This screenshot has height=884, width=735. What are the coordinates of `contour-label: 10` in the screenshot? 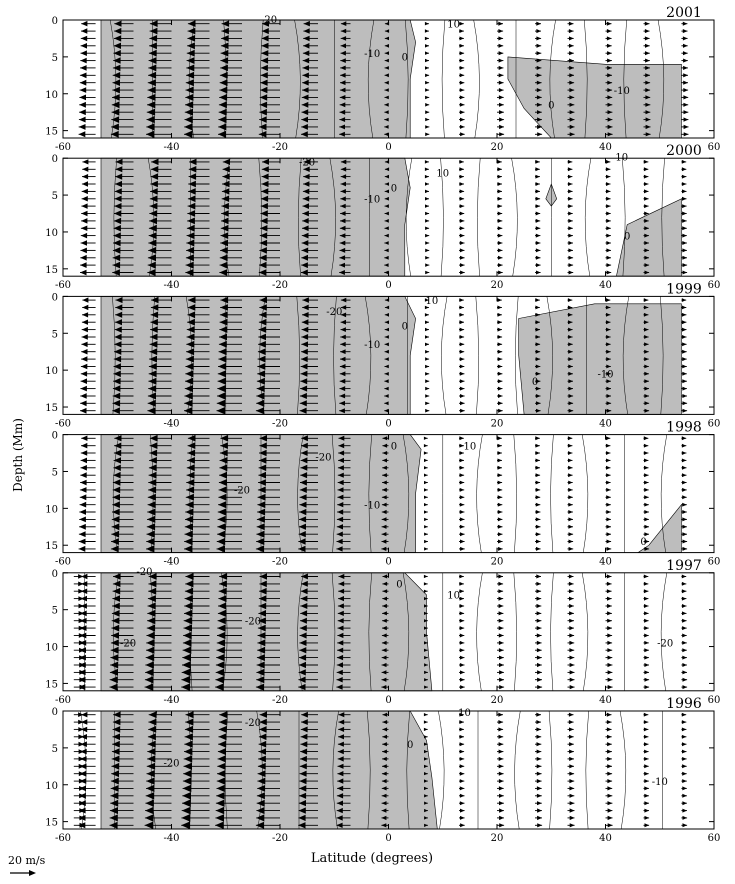 It's located at (442, 174).